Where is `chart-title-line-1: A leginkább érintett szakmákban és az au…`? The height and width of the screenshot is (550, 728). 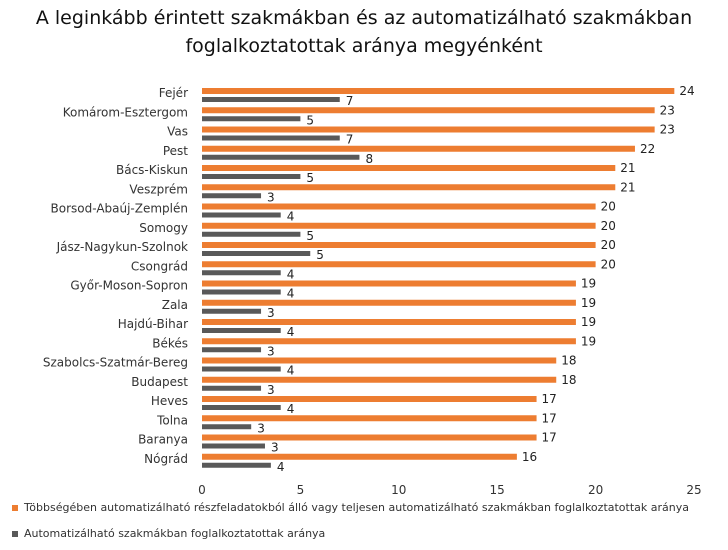 chart-title-line-1: A leginkább érintett szakmákban és az au… is located at coordinates (364, 18).